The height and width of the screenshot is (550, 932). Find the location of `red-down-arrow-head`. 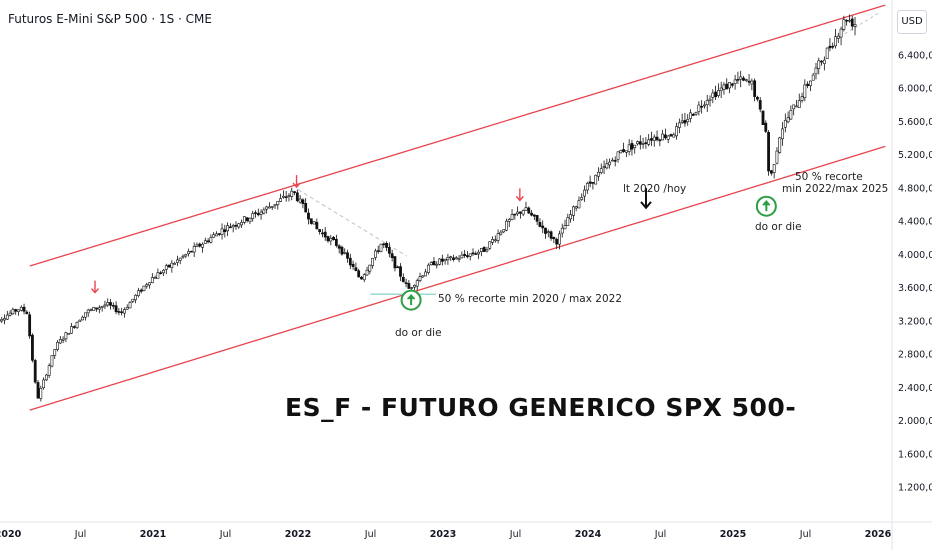

red-down-arrow-head is located at coordinates (296, 185).